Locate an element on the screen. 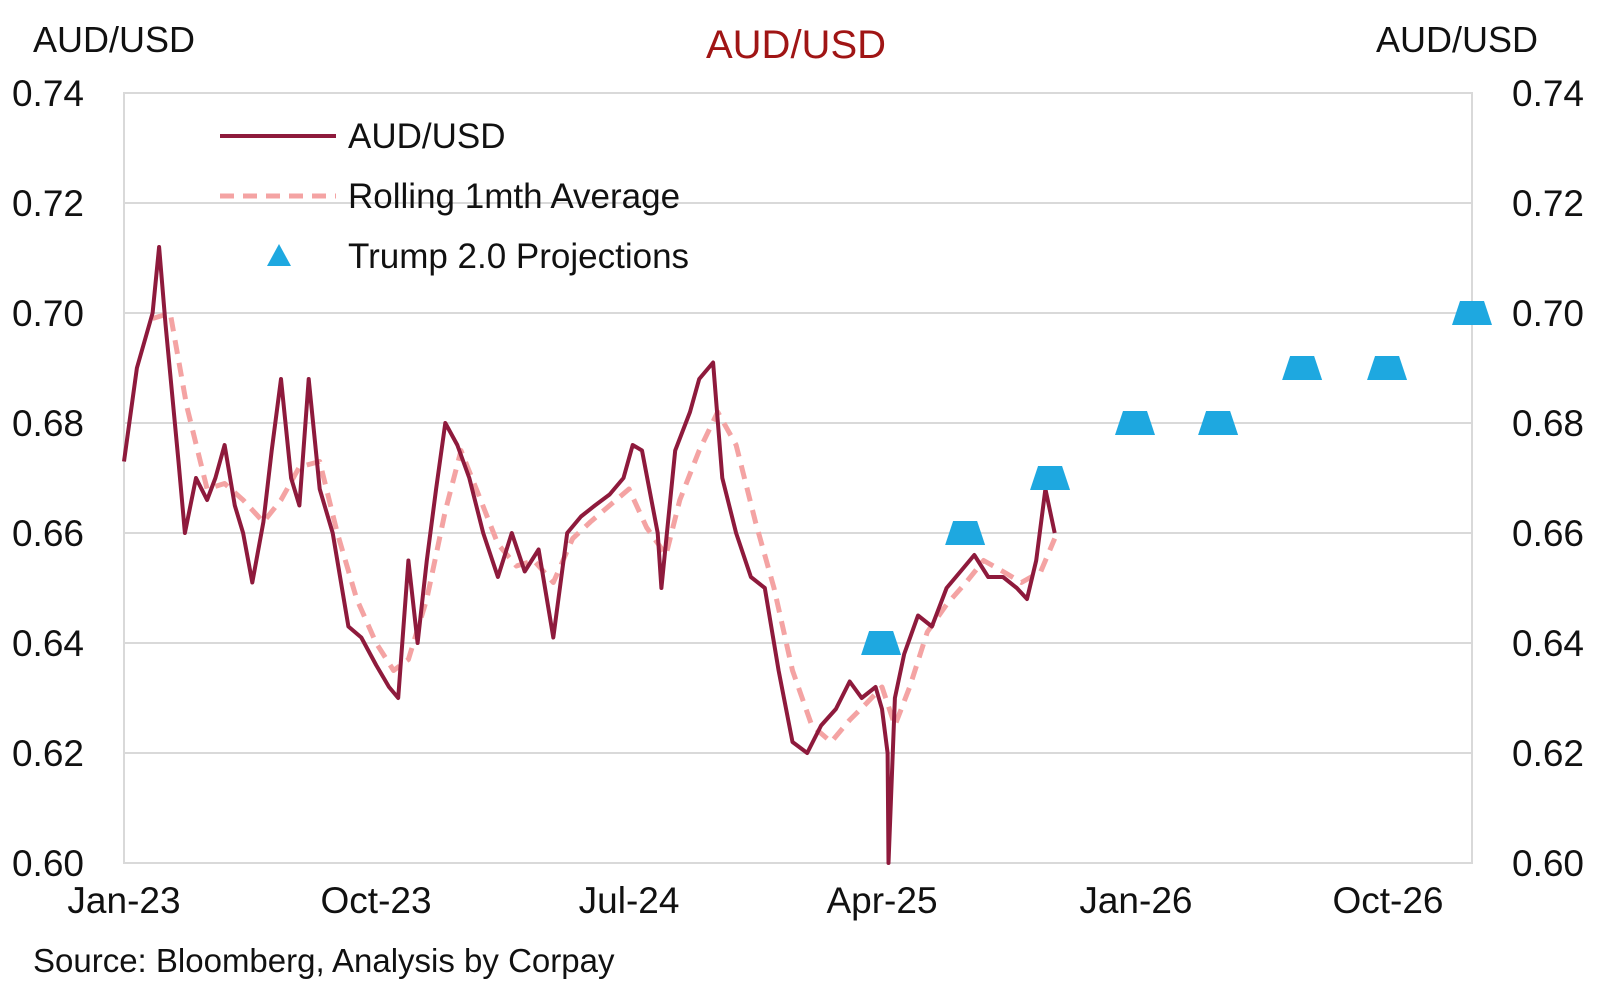  x-tick-label: Jan-23 is located at coordinates (123, 900).